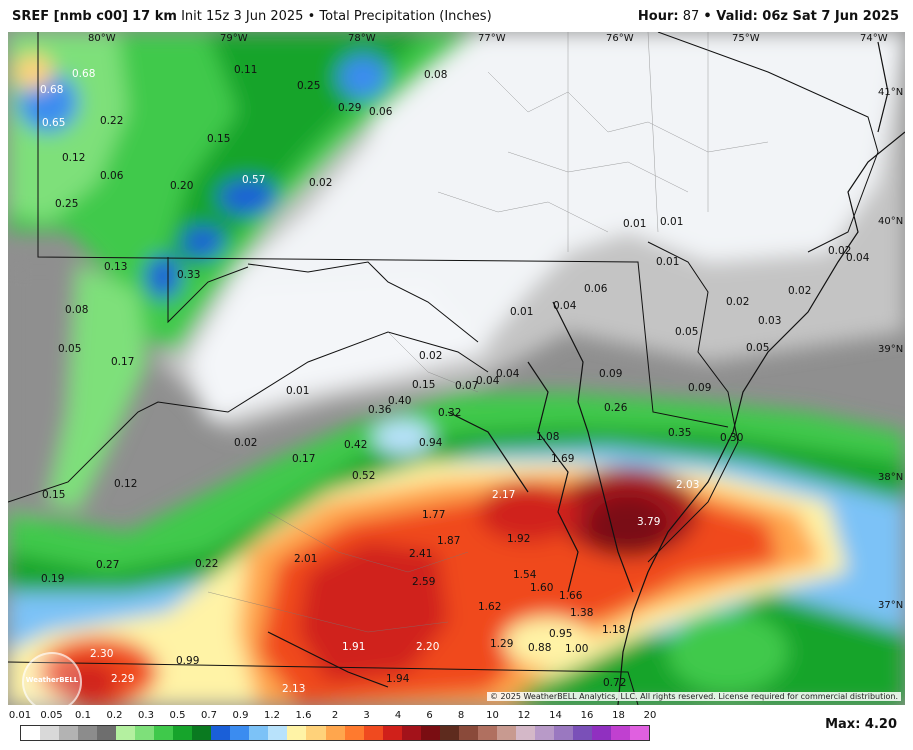 The image size is (913, 750). What do you see at coordinates (146, 715) in the screenshot?
I see `legend-tick-label: 0.3` at bounding box center [146, 715].